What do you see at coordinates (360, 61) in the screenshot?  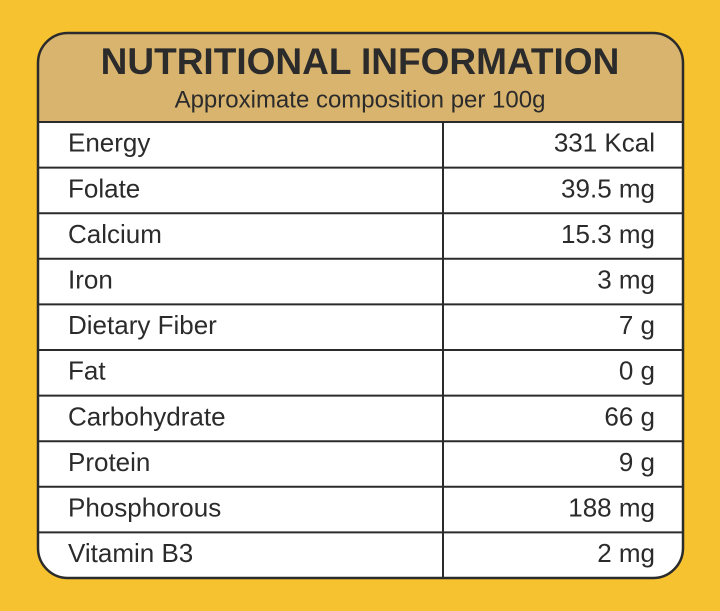 I see `title: NUTRITIONAL INFORMATION` at bounding box center [360, 61].